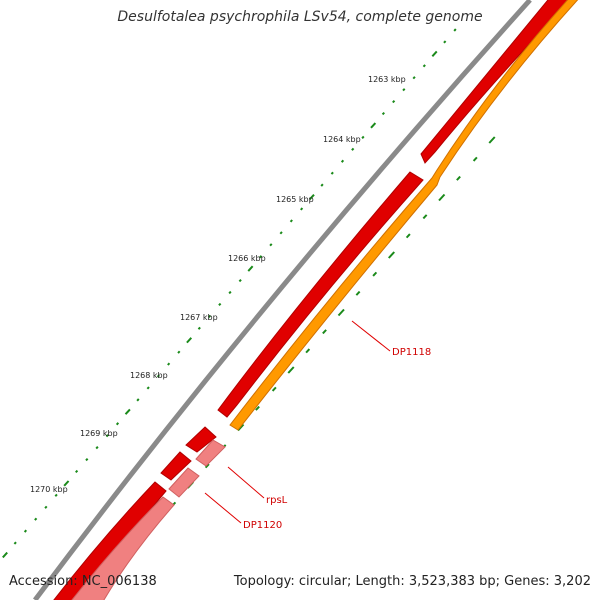  Describe the element at coordinates (277, 500) in the screenshot. I see `gene-label-rpsl: rpsL` at that location.